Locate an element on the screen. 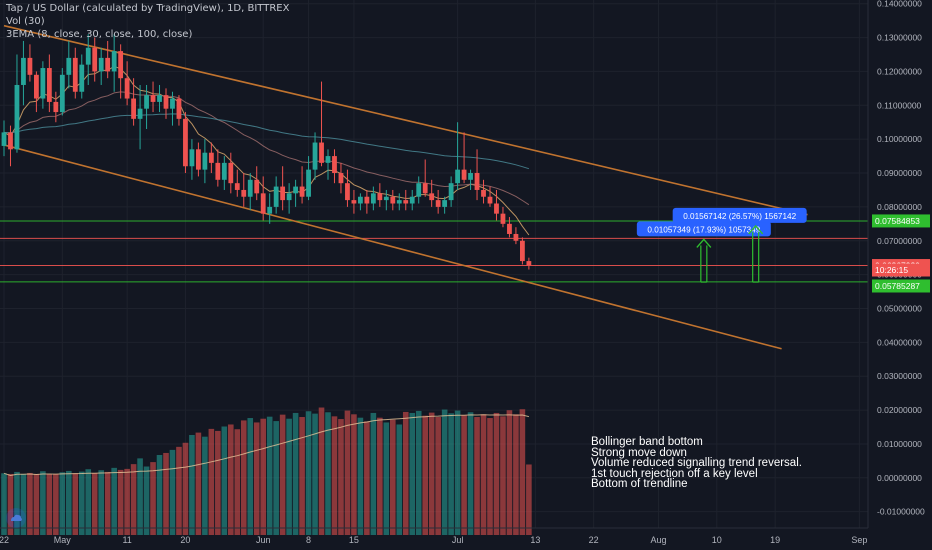 The image size is (932, 550). measure-callout: 0.01057349 (17.93%) 1057349 is located at coordinates (703, 229).